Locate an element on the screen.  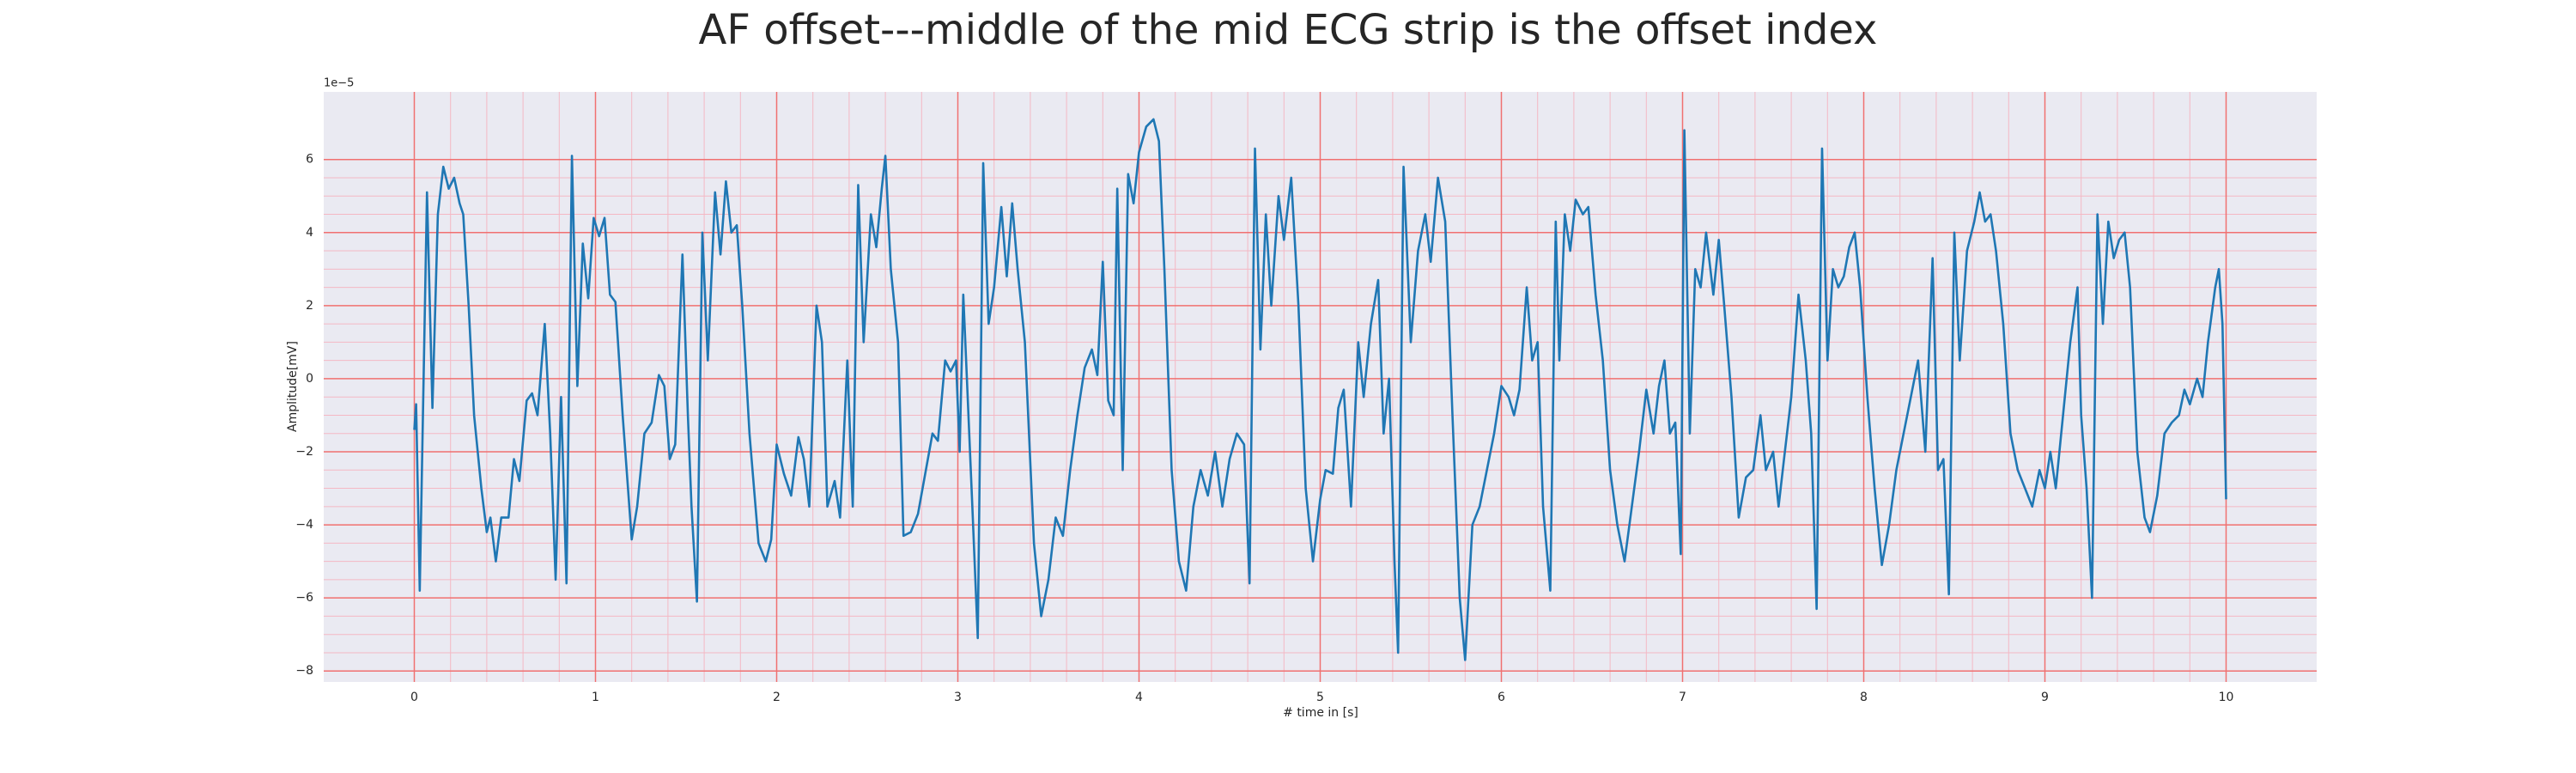
x-axis-label: # time in [s] is located at coordinates (1320, 713).